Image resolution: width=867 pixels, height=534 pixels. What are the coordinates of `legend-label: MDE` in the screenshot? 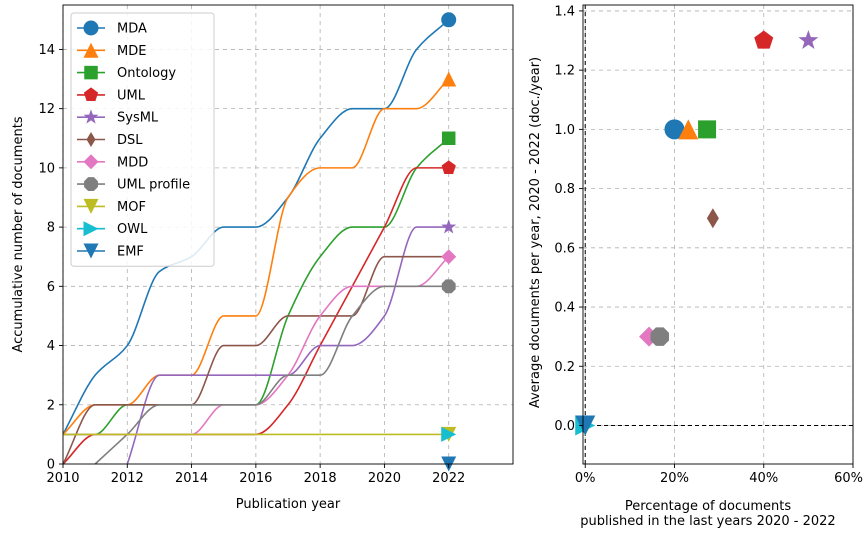 It's located at (131, 51).